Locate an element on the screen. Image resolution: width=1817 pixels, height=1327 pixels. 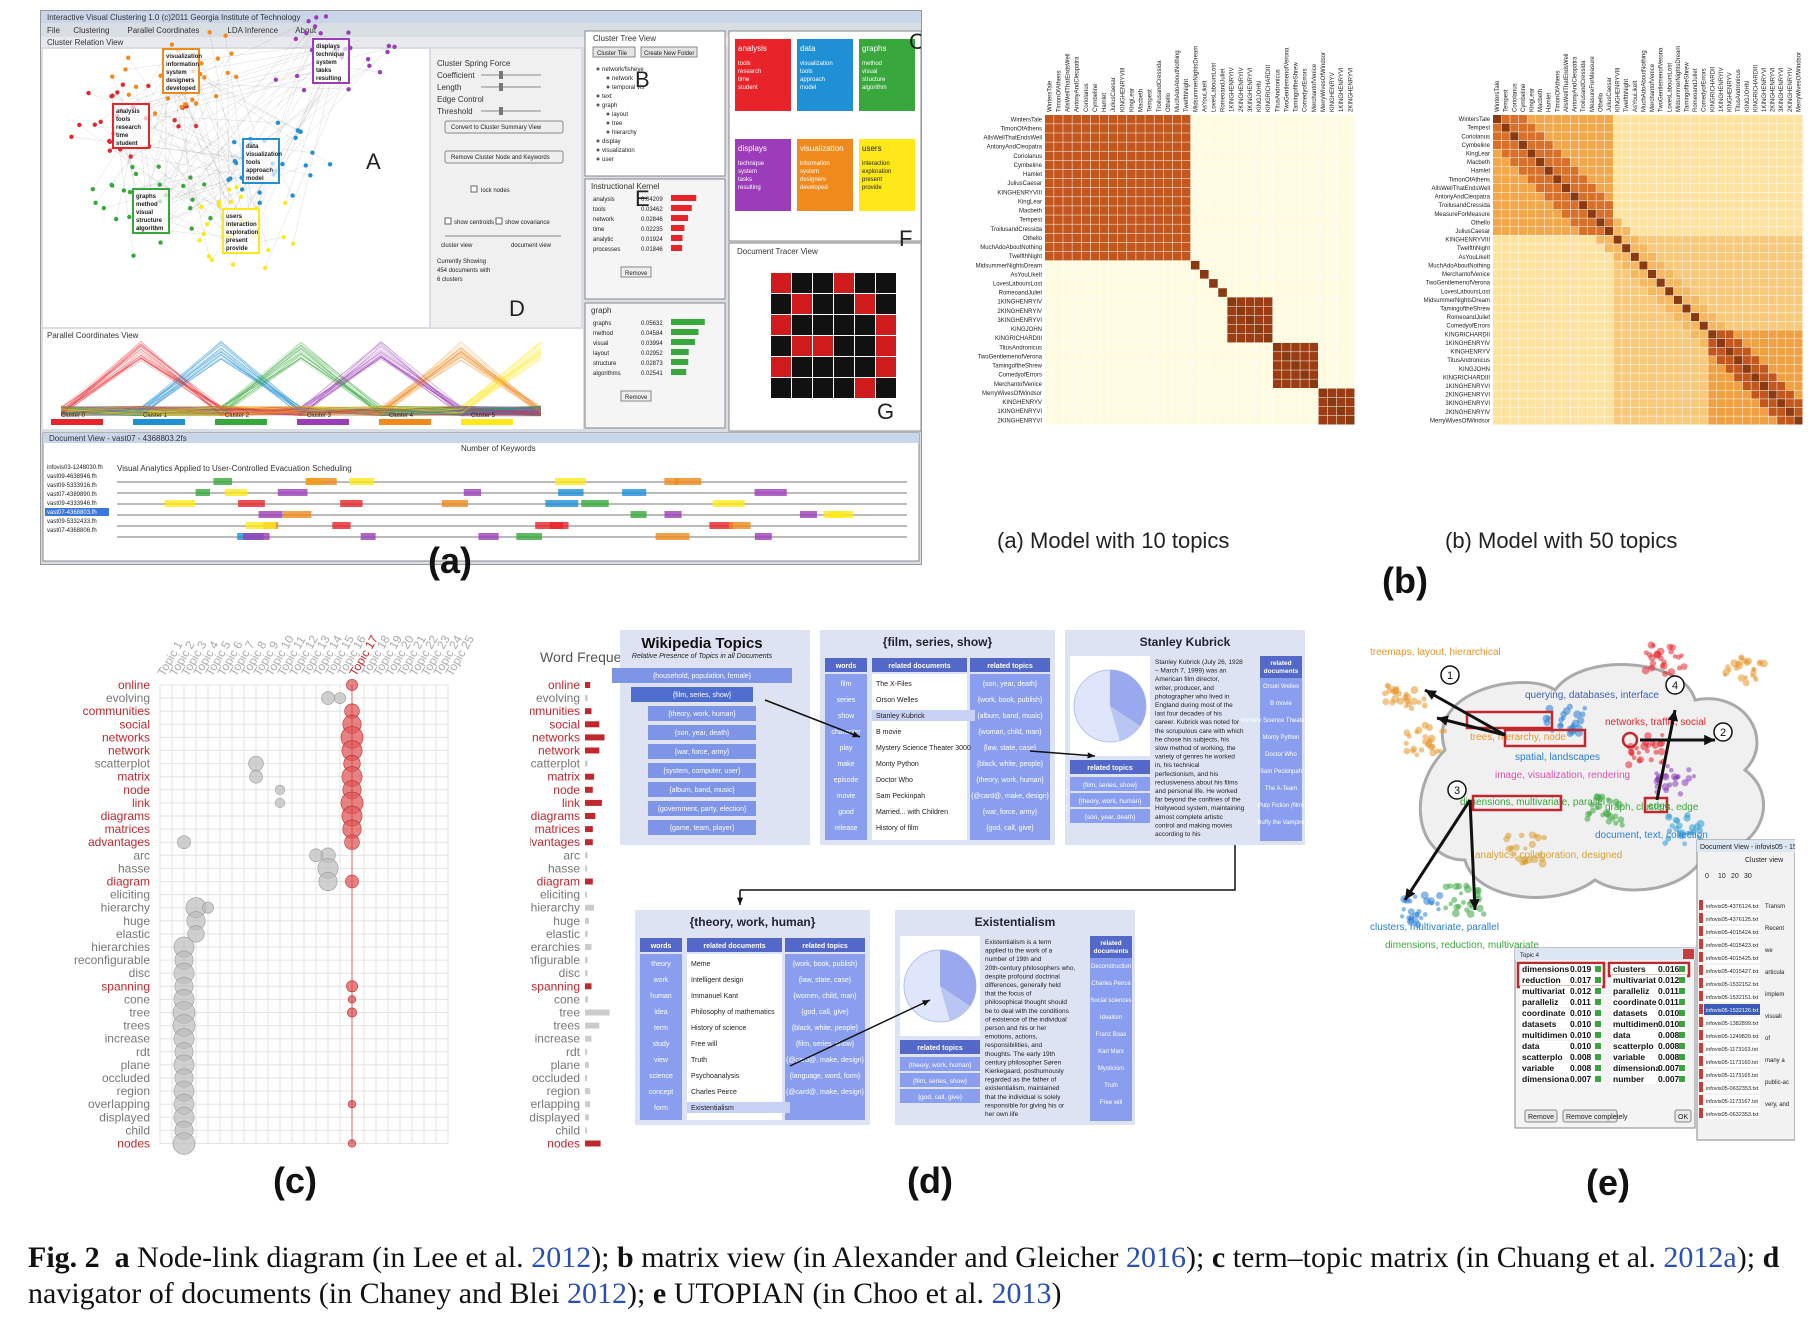
topic-cluster-label: trees, hierarchy, node is located at coordinates (1518, 737).